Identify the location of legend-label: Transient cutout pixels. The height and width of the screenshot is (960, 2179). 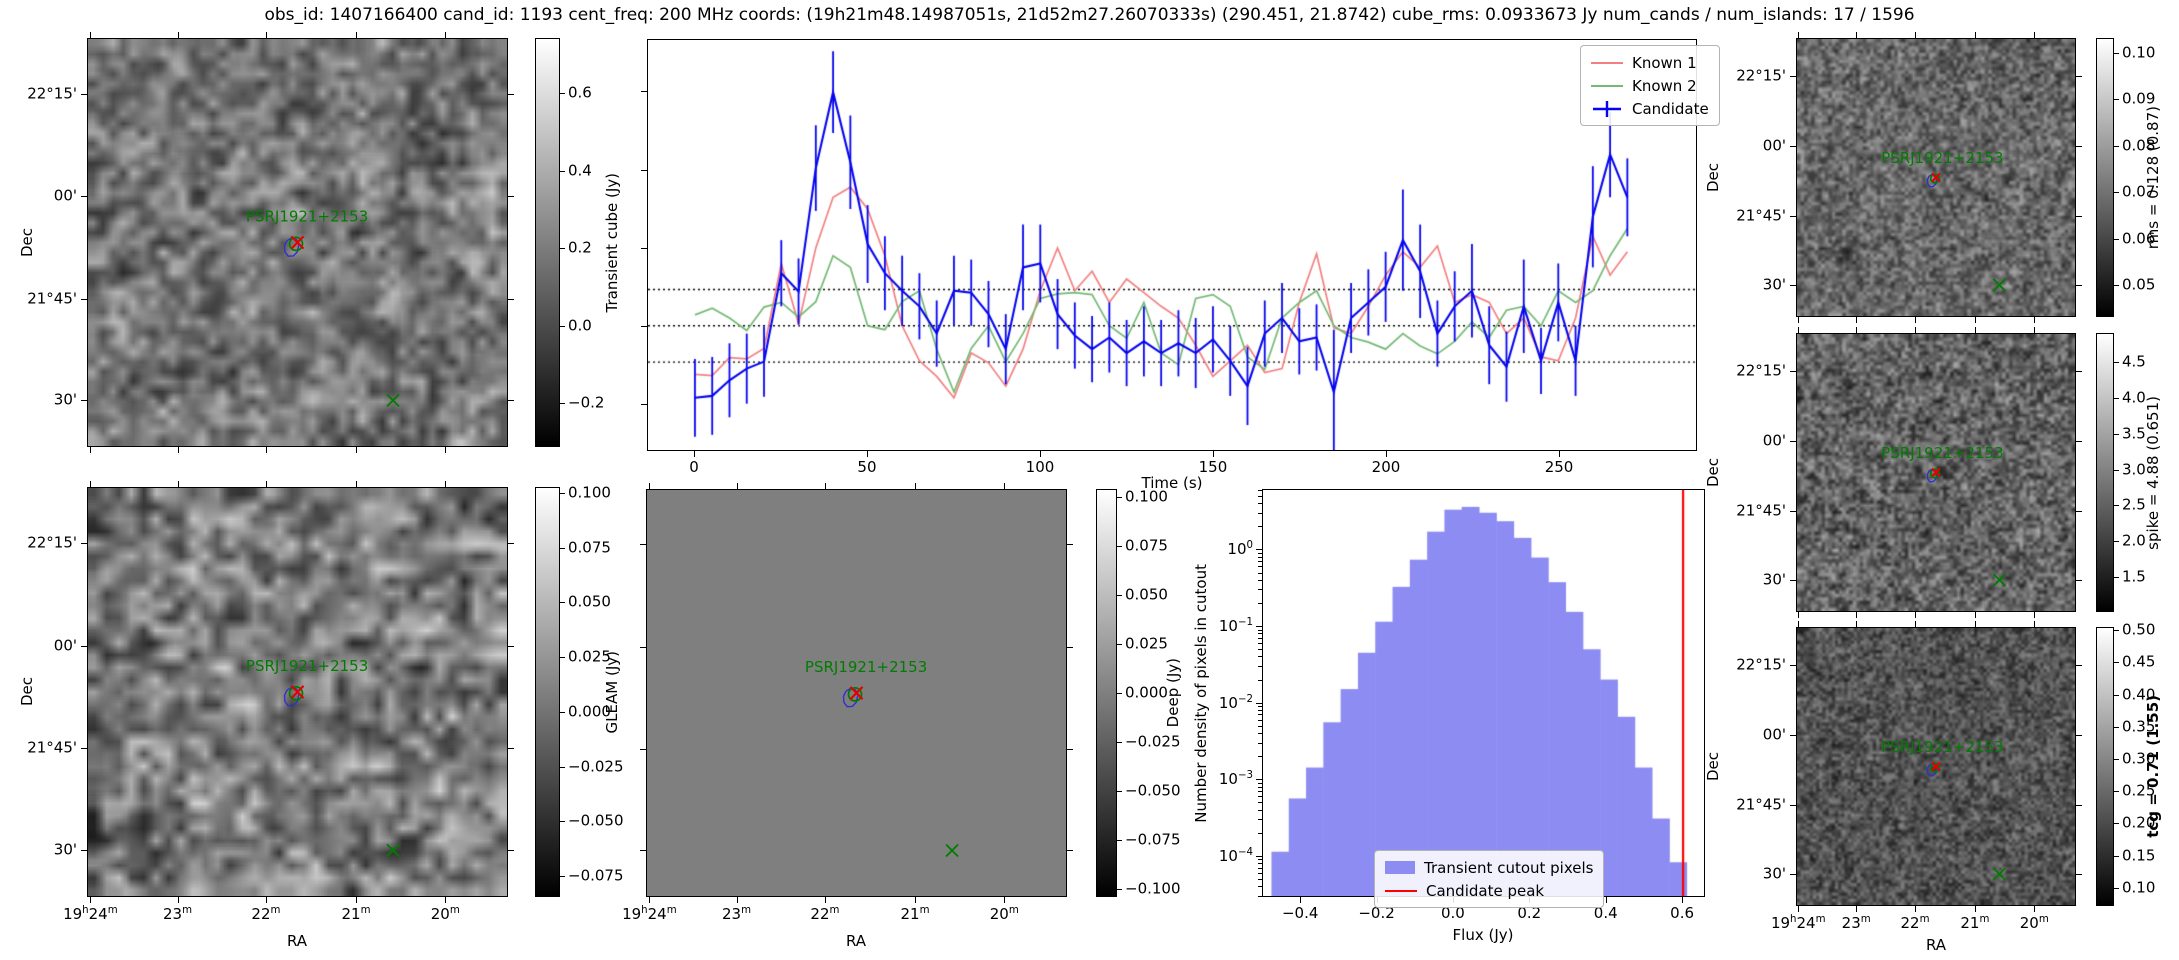
(1509, 867).